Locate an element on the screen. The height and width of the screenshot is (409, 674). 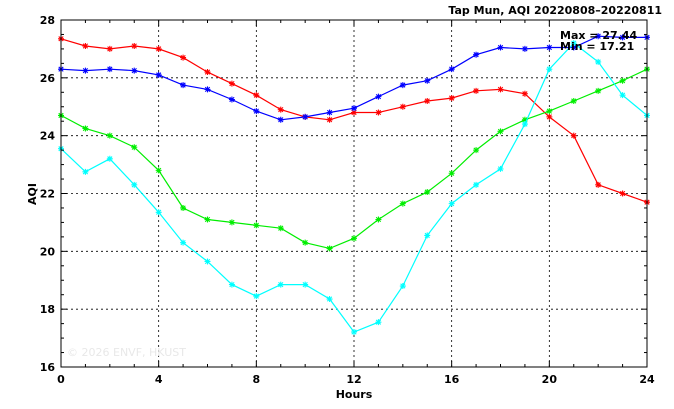
x-axis-label: Hours is located at coordinates (354, 394).